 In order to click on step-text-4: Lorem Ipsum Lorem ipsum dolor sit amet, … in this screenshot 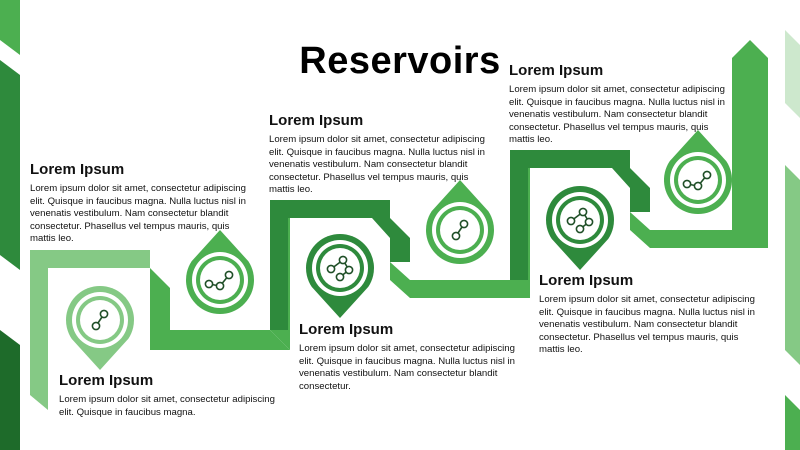, I will do `click(651, 314)`.